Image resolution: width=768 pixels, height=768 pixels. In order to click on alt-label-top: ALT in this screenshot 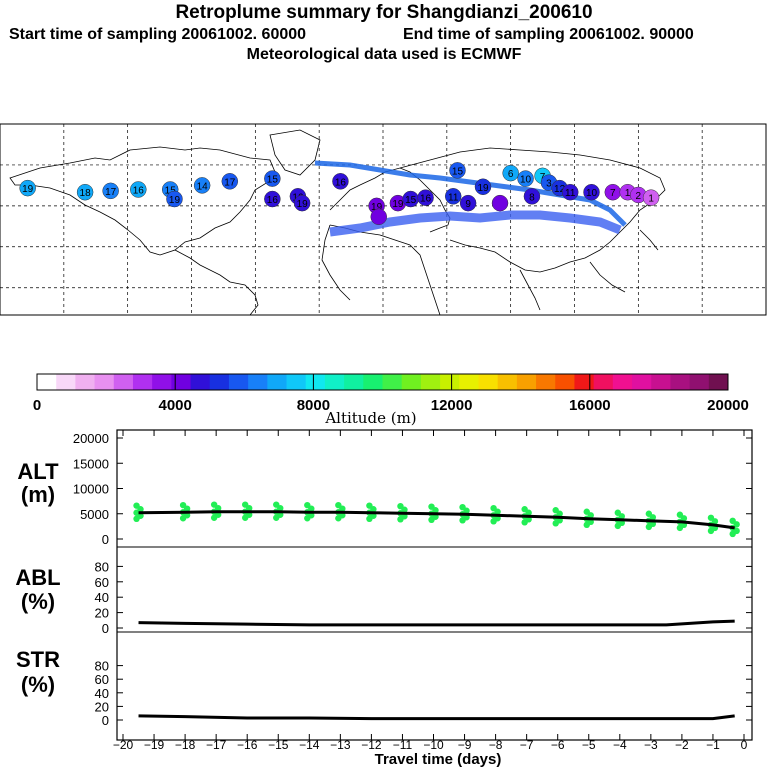, I will do `click(38, 471)`.